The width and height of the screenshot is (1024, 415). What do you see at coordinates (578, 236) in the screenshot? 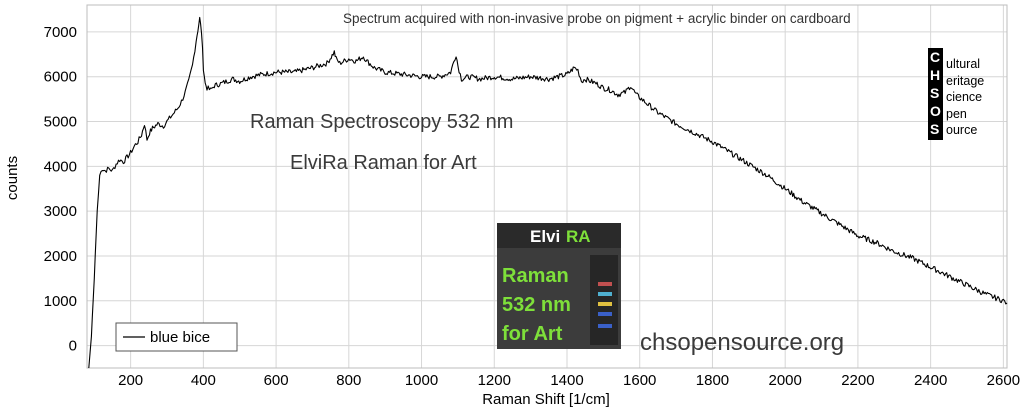
I see `elvira-logo-title-part2: RA` at bounding box center [578, 236].